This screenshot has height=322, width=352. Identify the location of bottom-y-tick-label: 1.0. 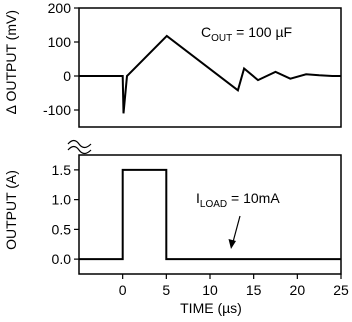
(62, 200).